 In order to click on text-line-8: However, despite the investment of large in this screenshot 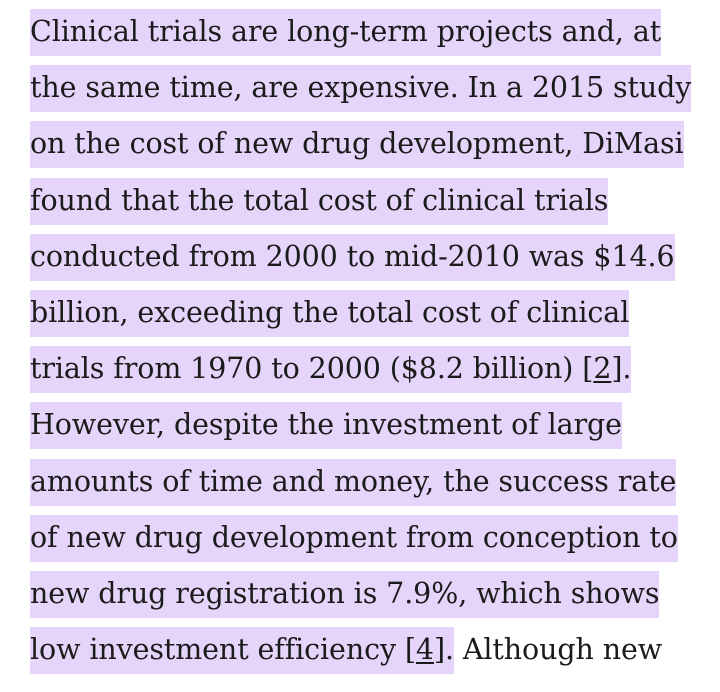, I will do `click(365, 425)`.